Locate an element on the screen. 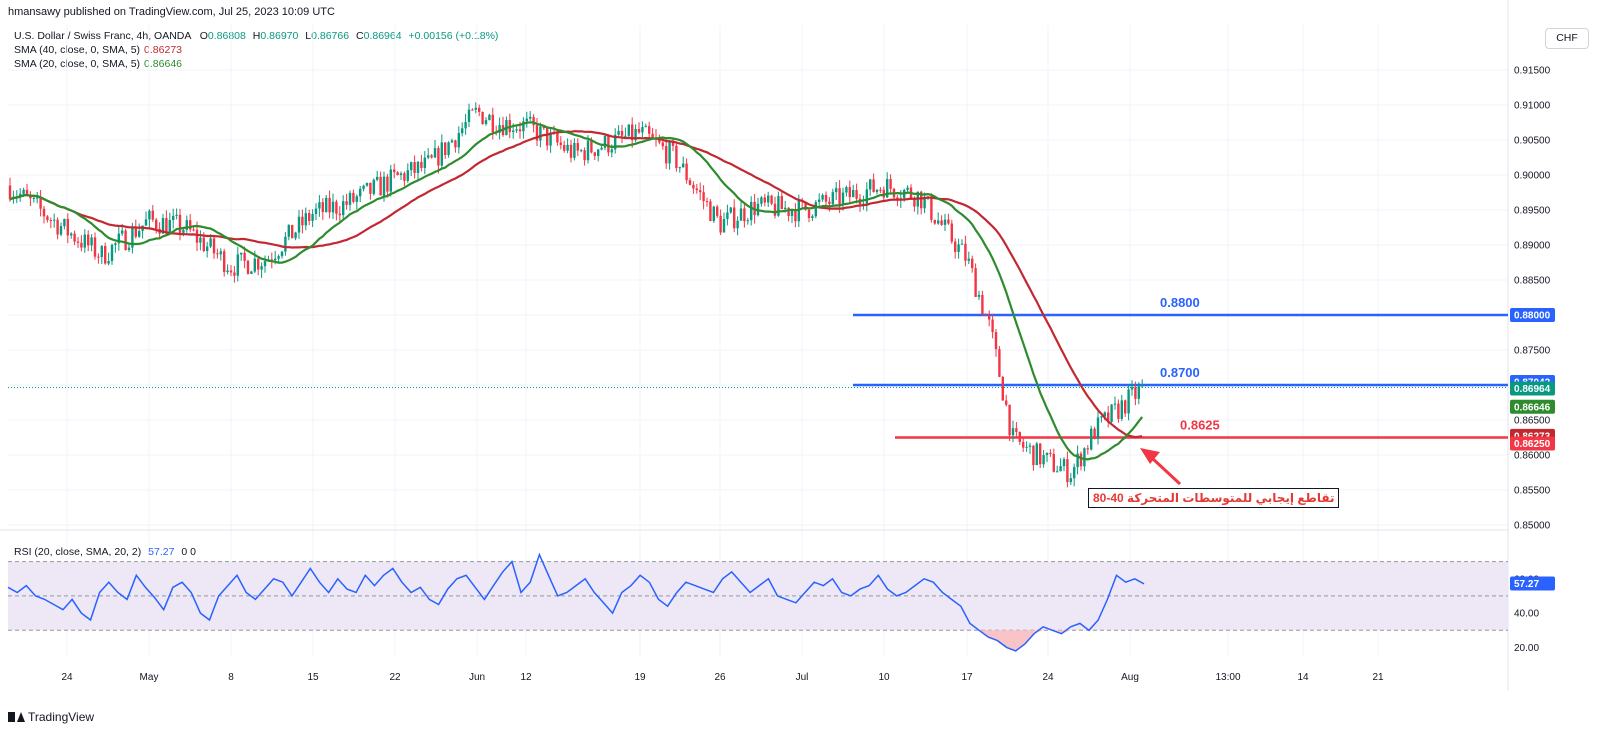 The image size is (1600, 734). footer-brand: TradingView is located at coordinates (51, 717).